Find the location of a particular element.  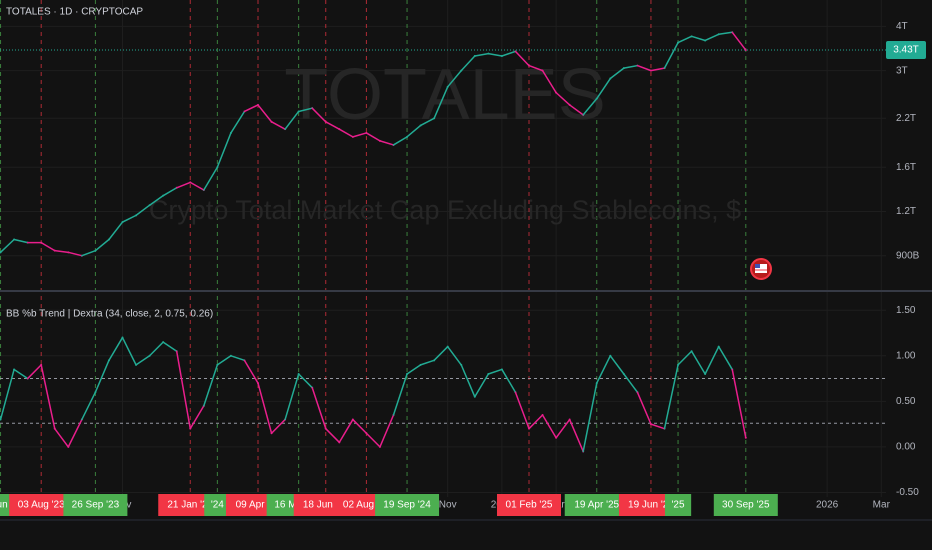

signal-label: 19 Apr '25 is located at coordinates (596, 505).